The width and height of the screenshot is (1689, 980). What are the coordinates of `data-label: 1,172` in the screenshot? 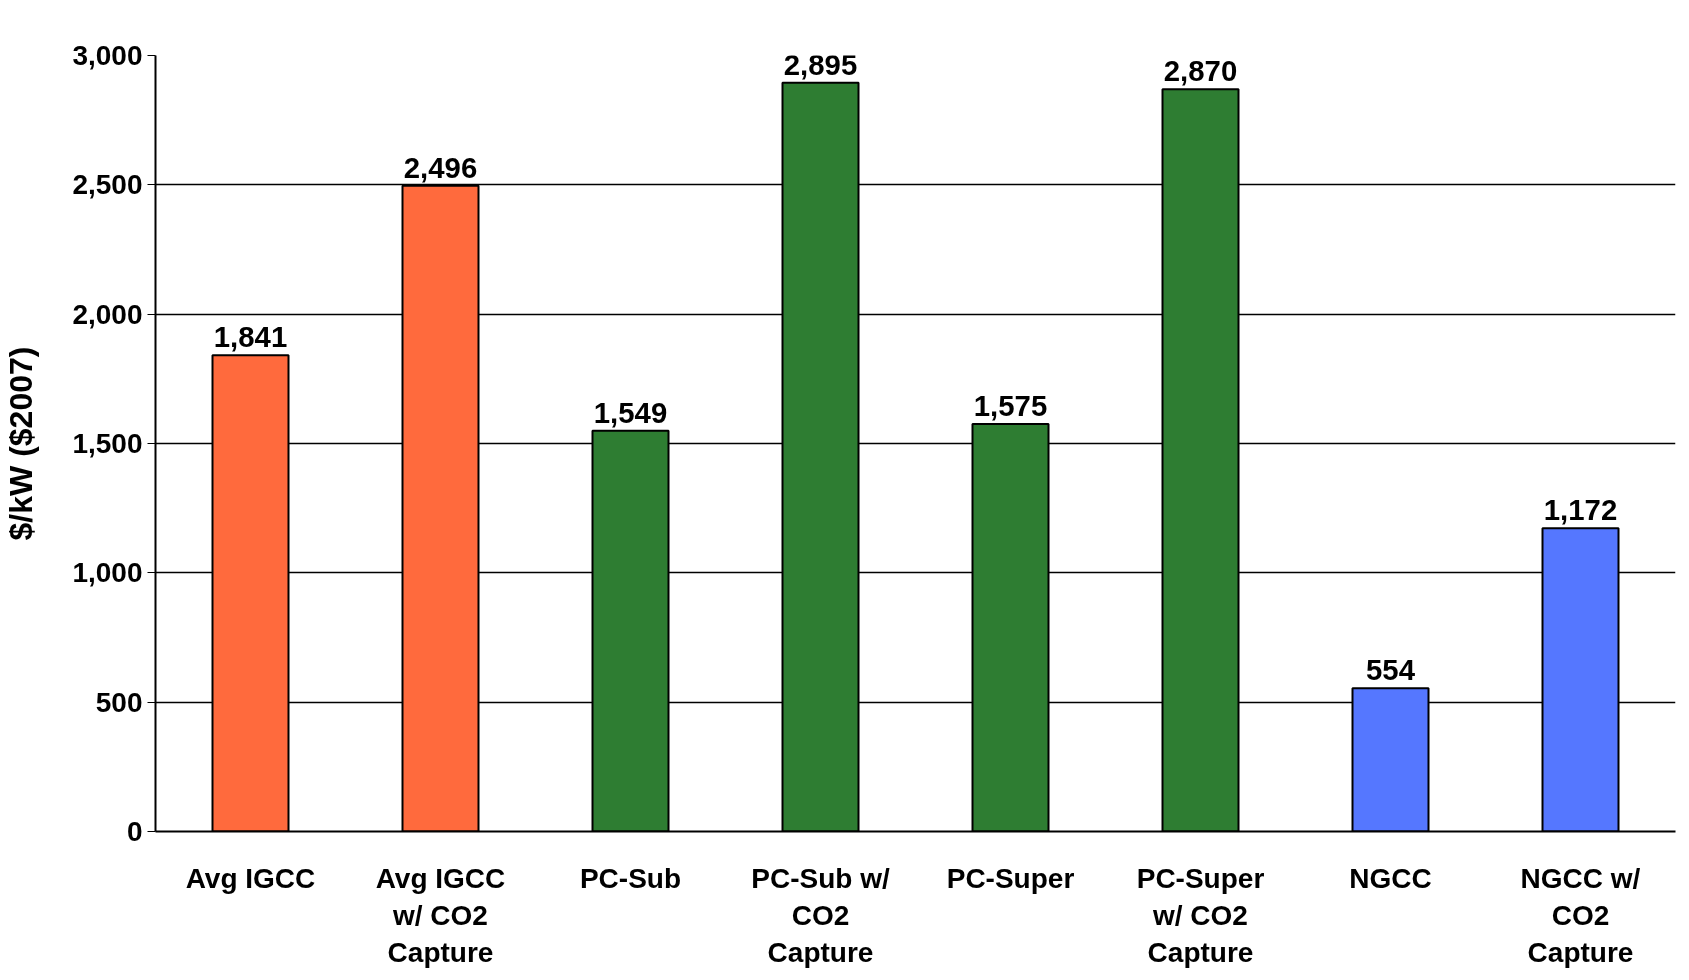 It's located at (1580, 510).